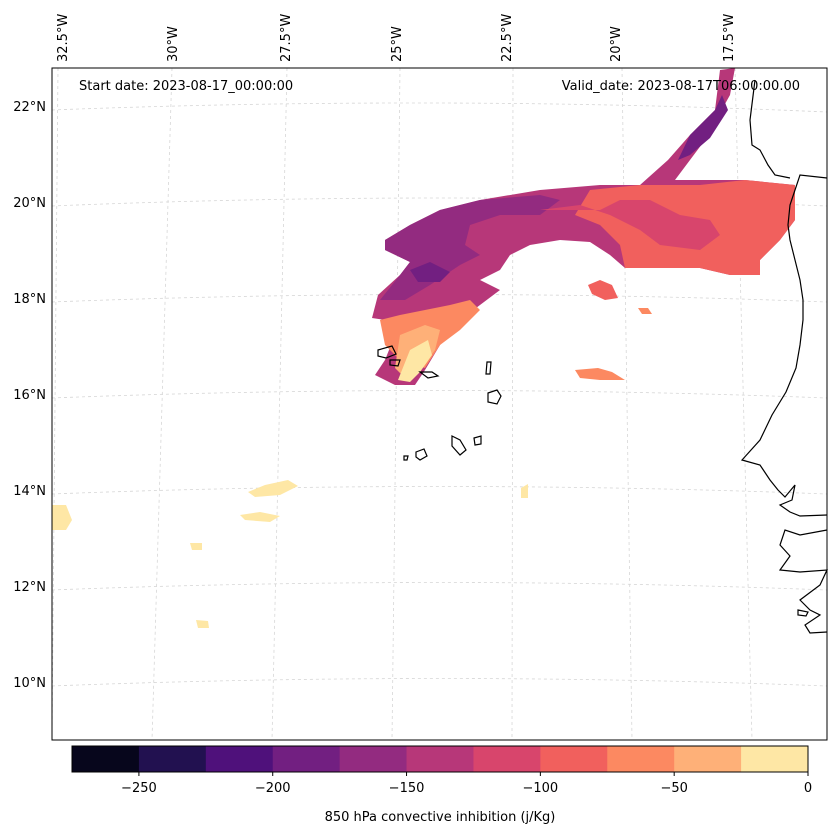 This screenshot has height=836, width=837. What do you see at coordinates (673, 788) in the screenshot?
I see `colorbar-tick-label: −50` at bounding box center [673, 788].